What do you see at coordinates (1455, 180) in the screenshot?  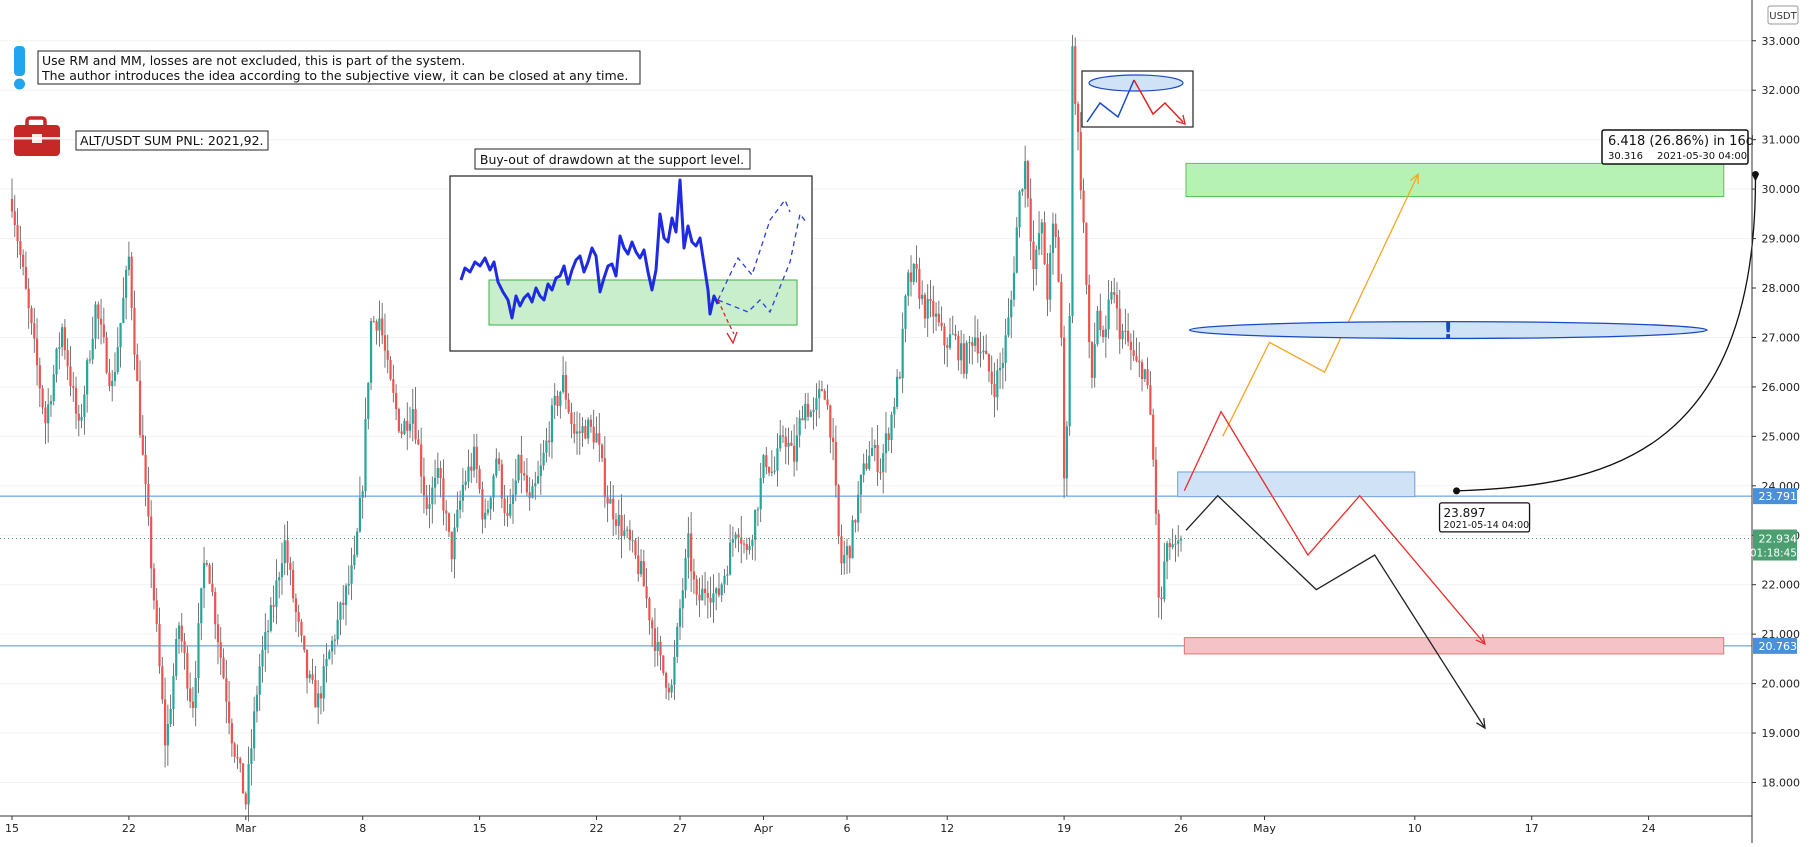 I see `green-target-zone` at bounding box center [1455, 180].